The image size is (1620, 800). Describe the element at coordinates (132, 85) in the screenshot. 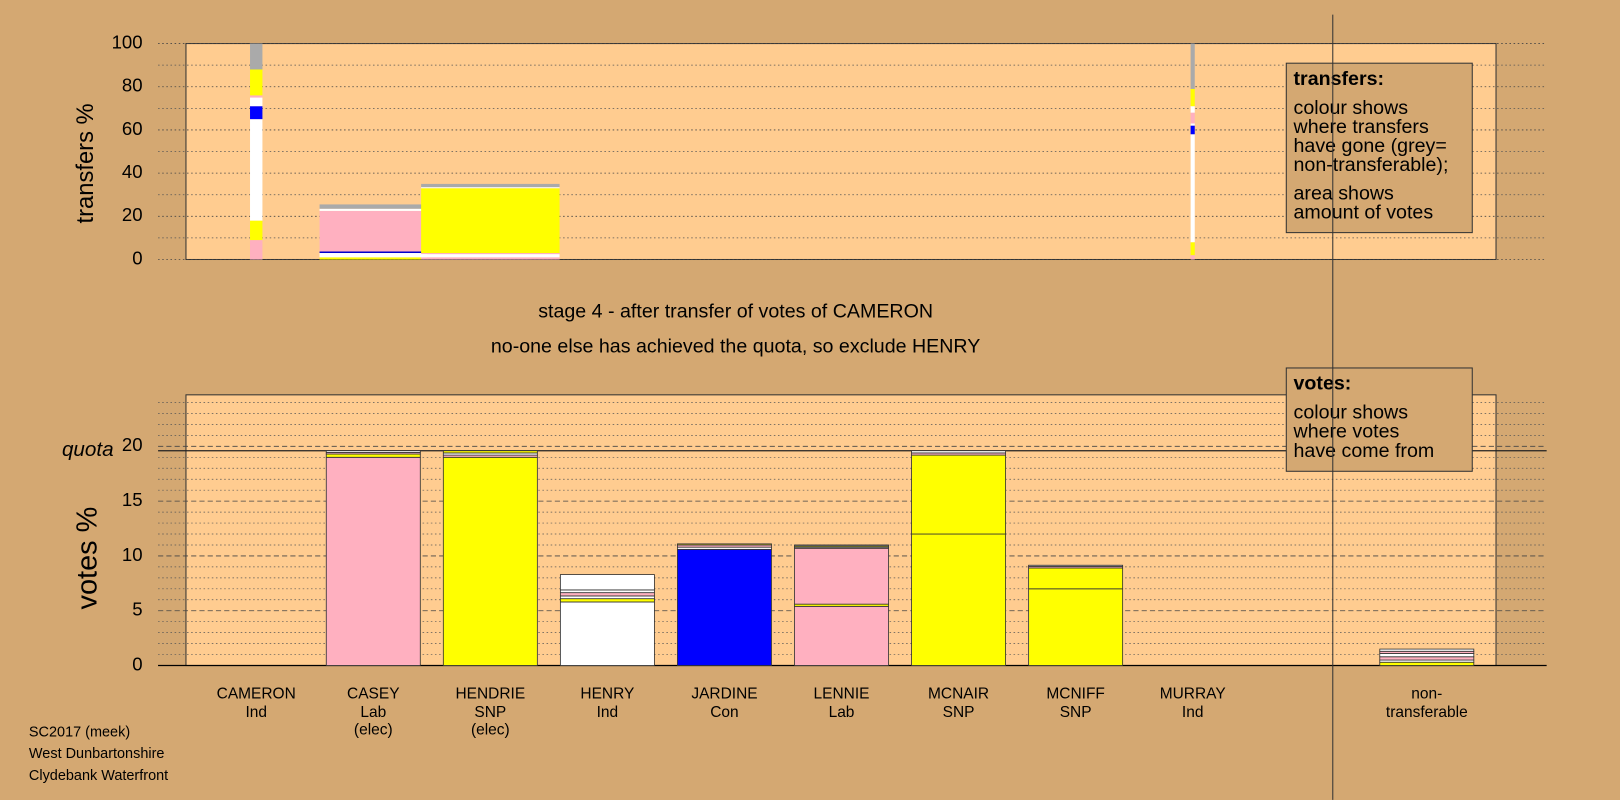

I see `y-tick-label: 80` at that location.